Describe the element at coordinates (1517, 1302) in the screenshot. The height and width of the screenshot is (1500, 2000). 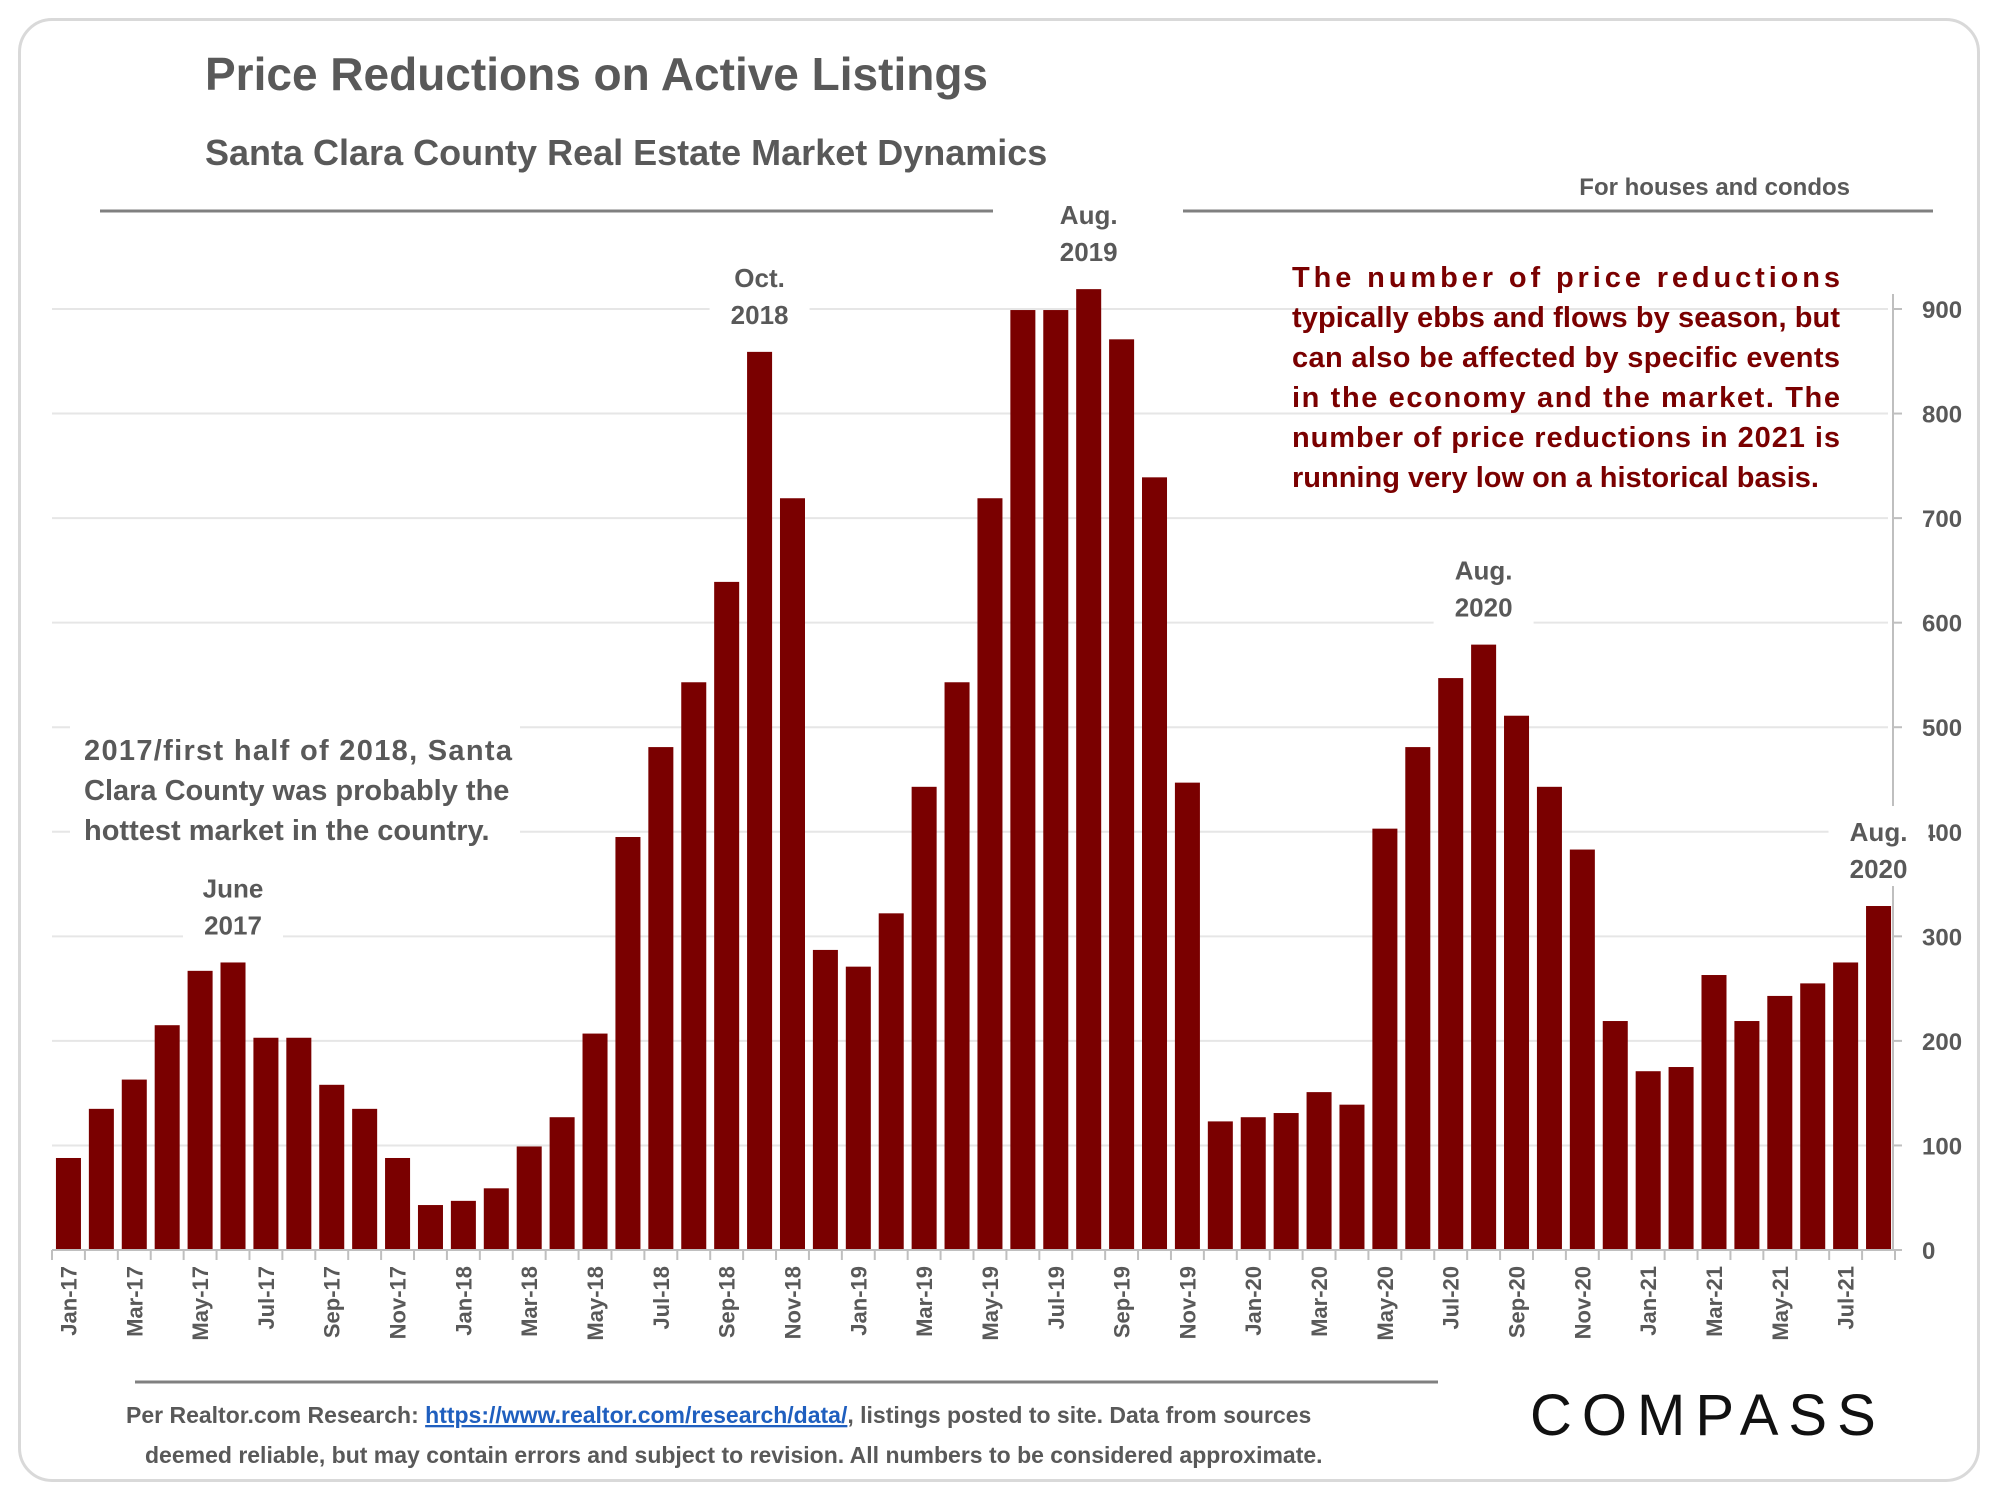
I see `x-tick-label: Sep-20` at that location.